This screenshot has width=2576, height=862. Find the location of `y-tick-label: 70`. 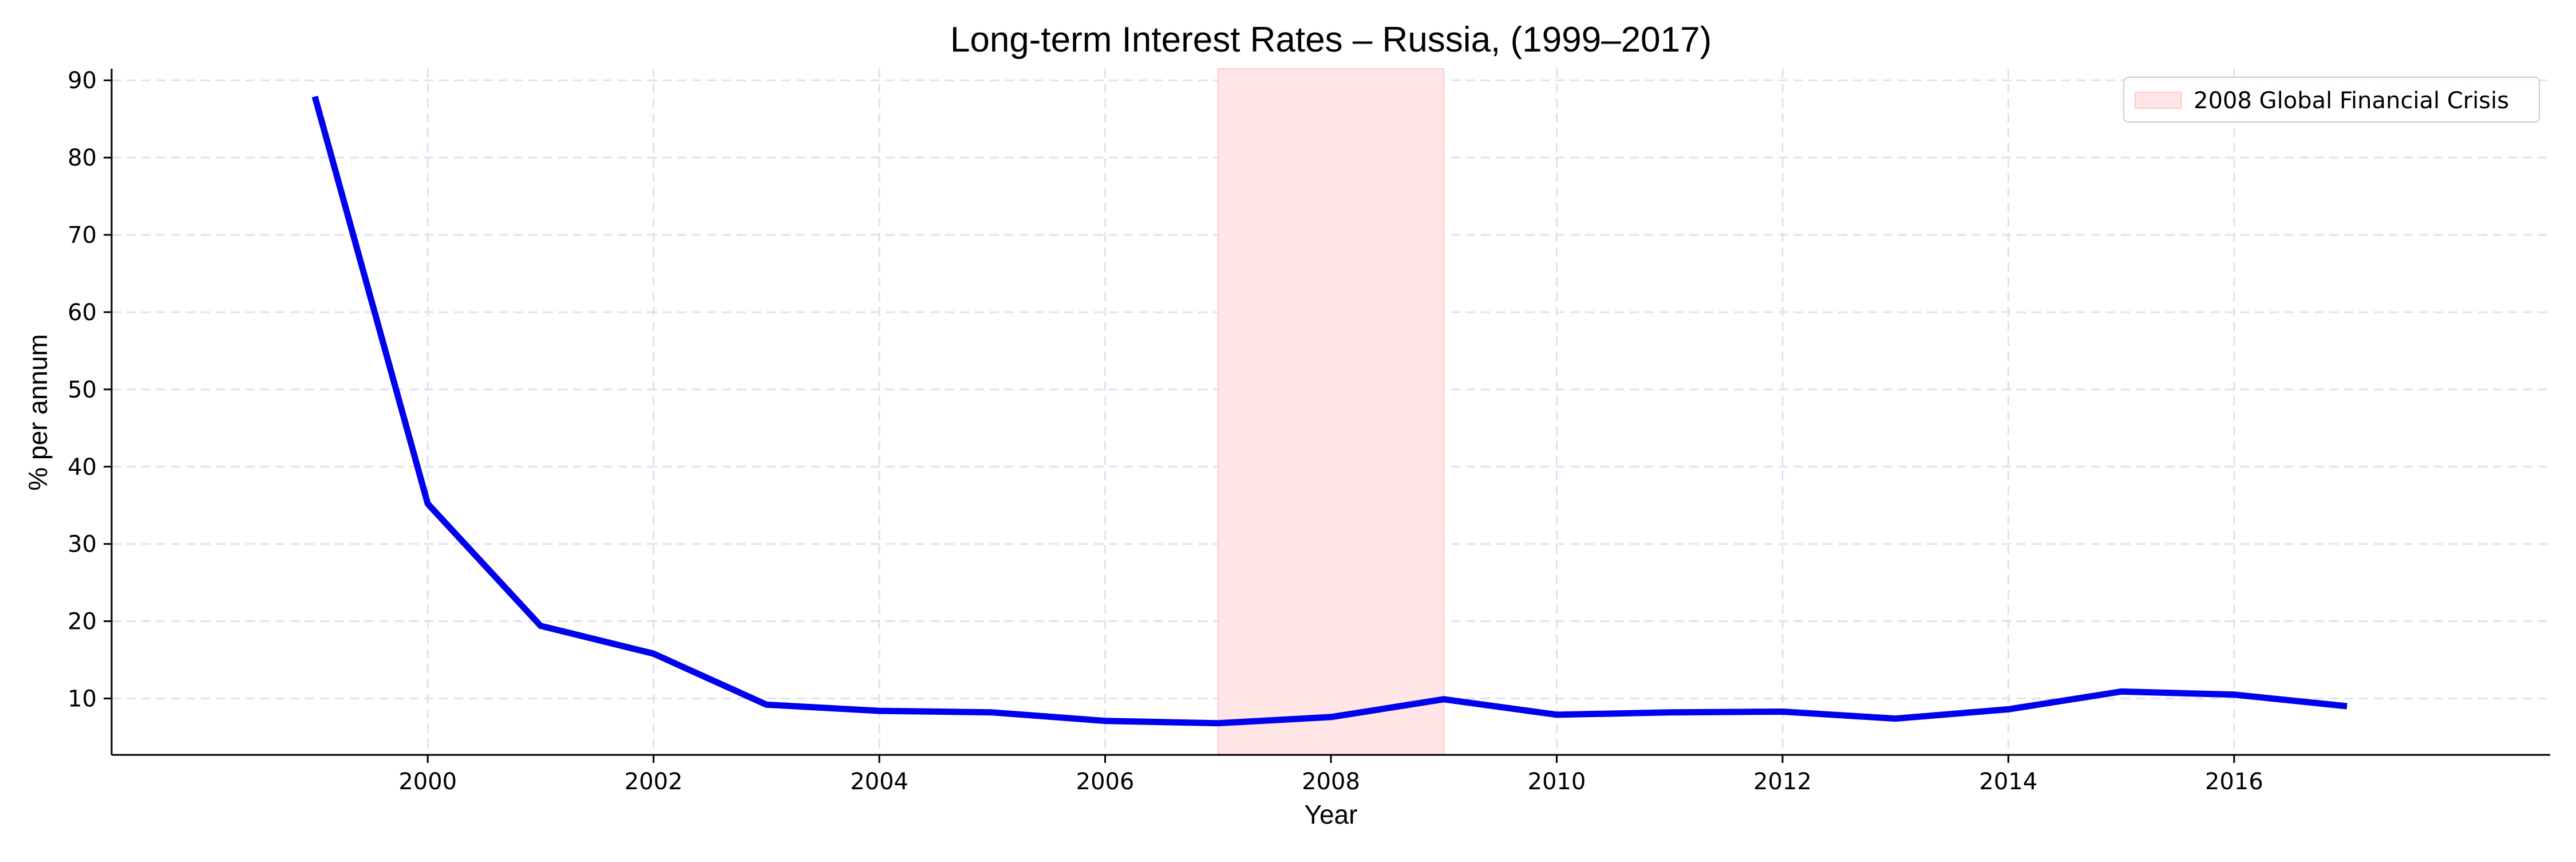

y-tick-label: 70 is located at coordinates (82, 236).